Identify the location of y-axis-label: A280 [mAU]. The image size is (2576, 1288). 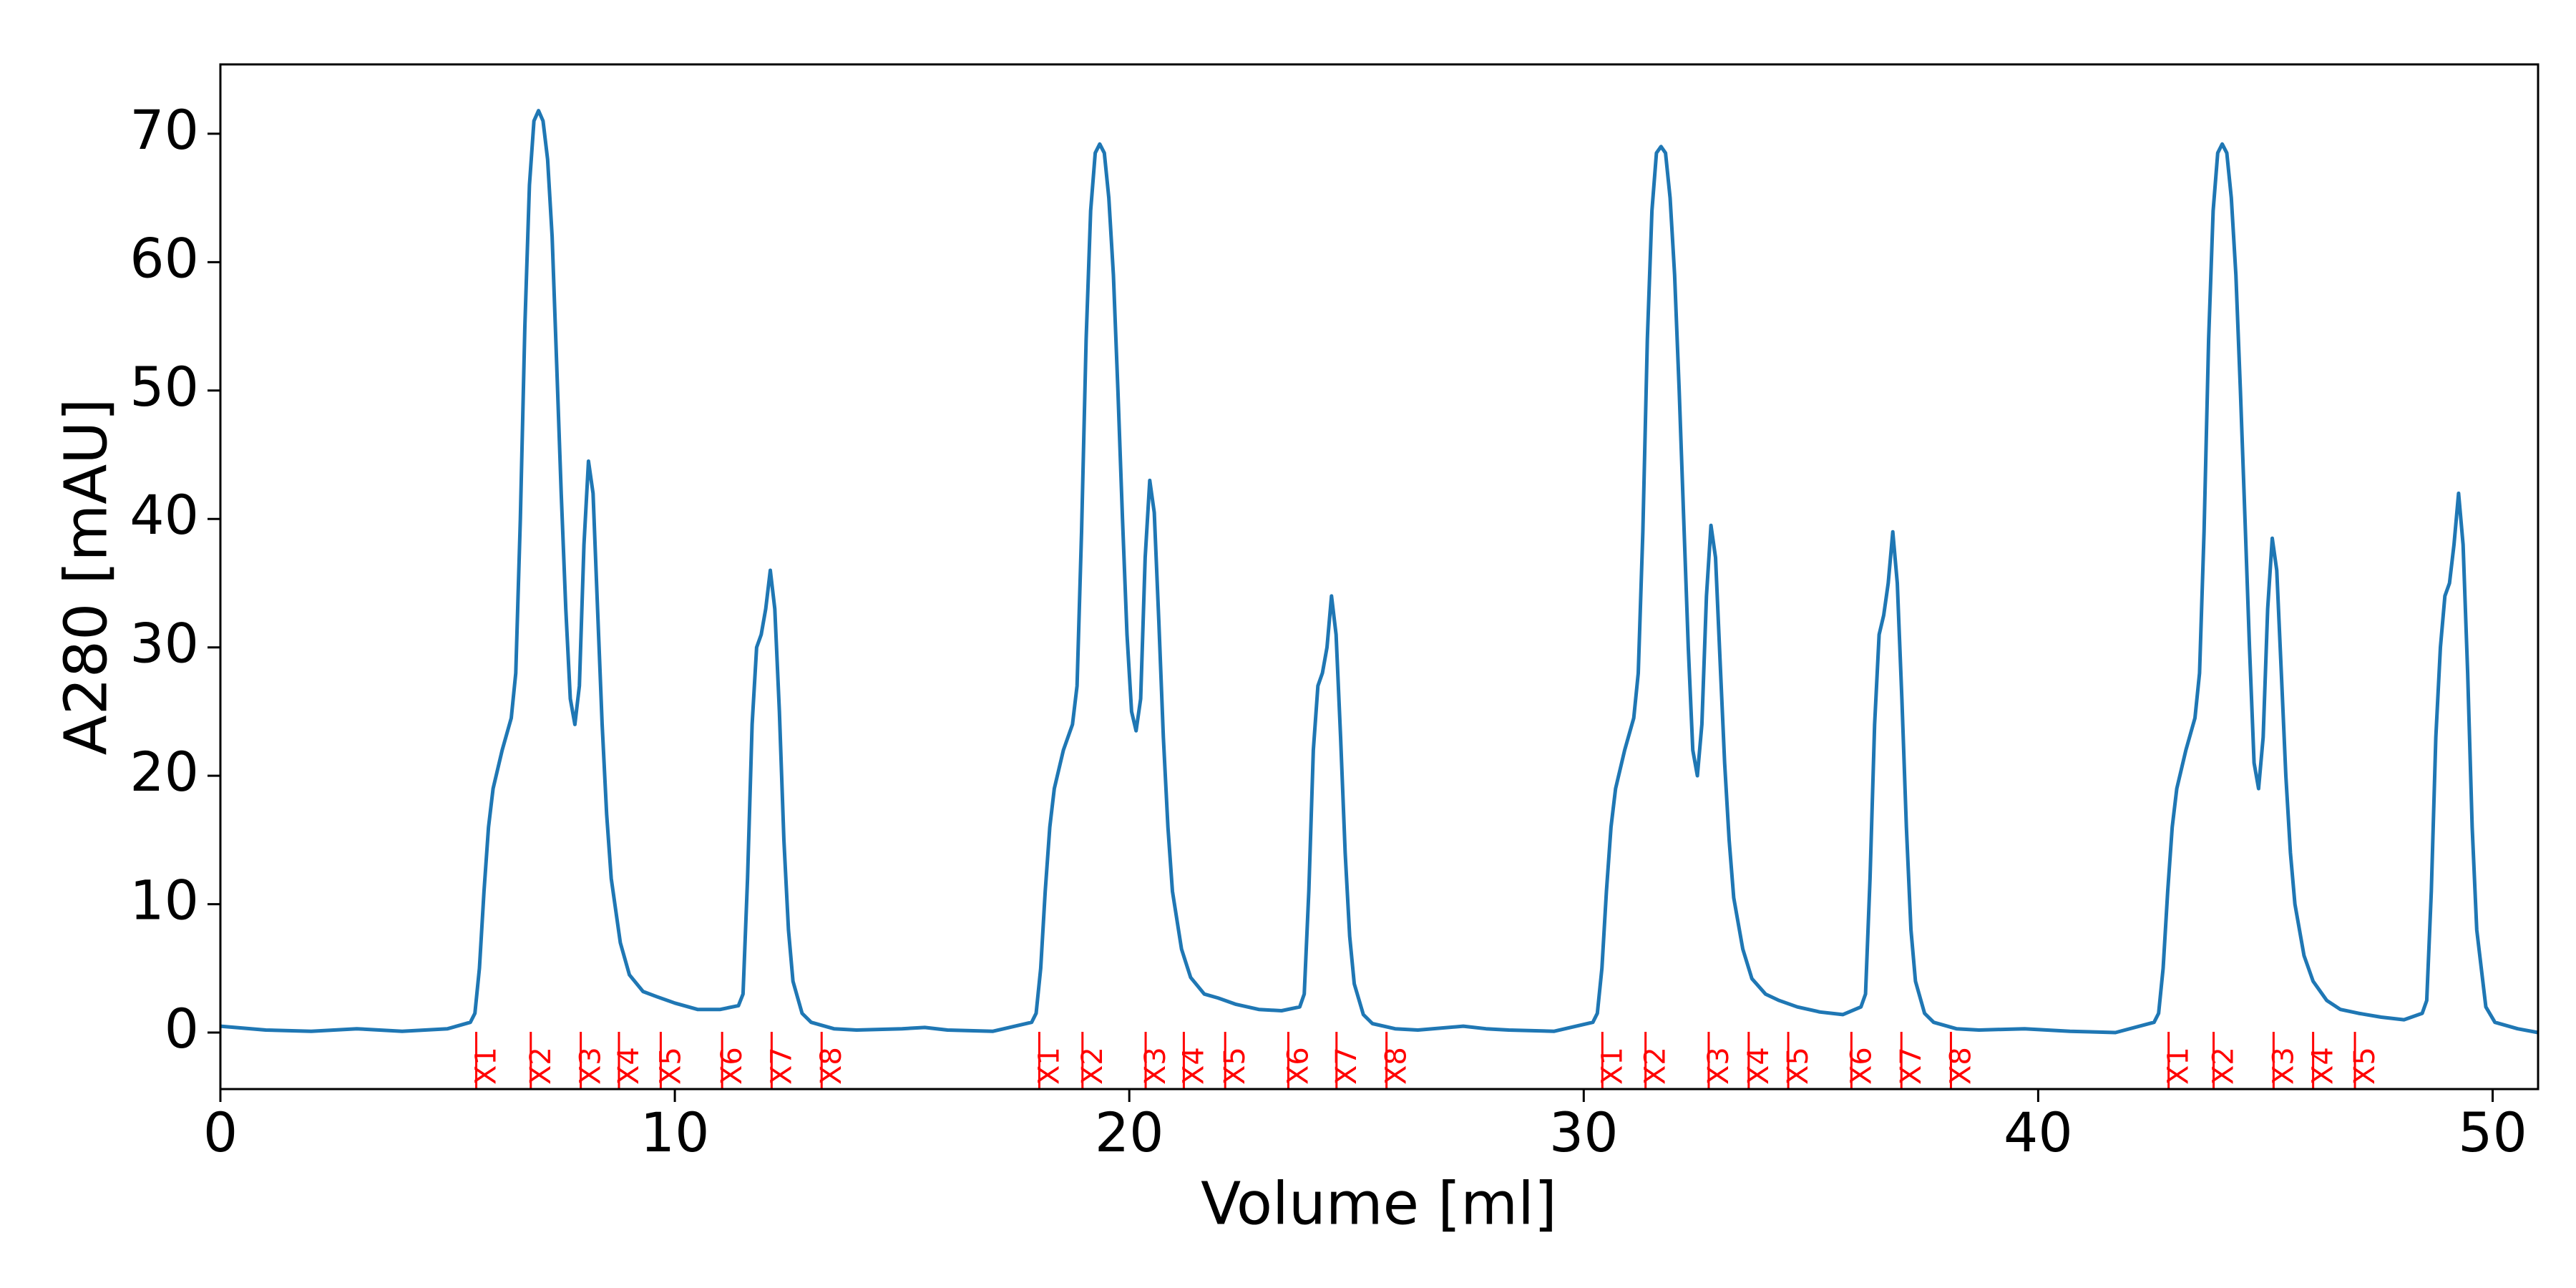
(86, 577).